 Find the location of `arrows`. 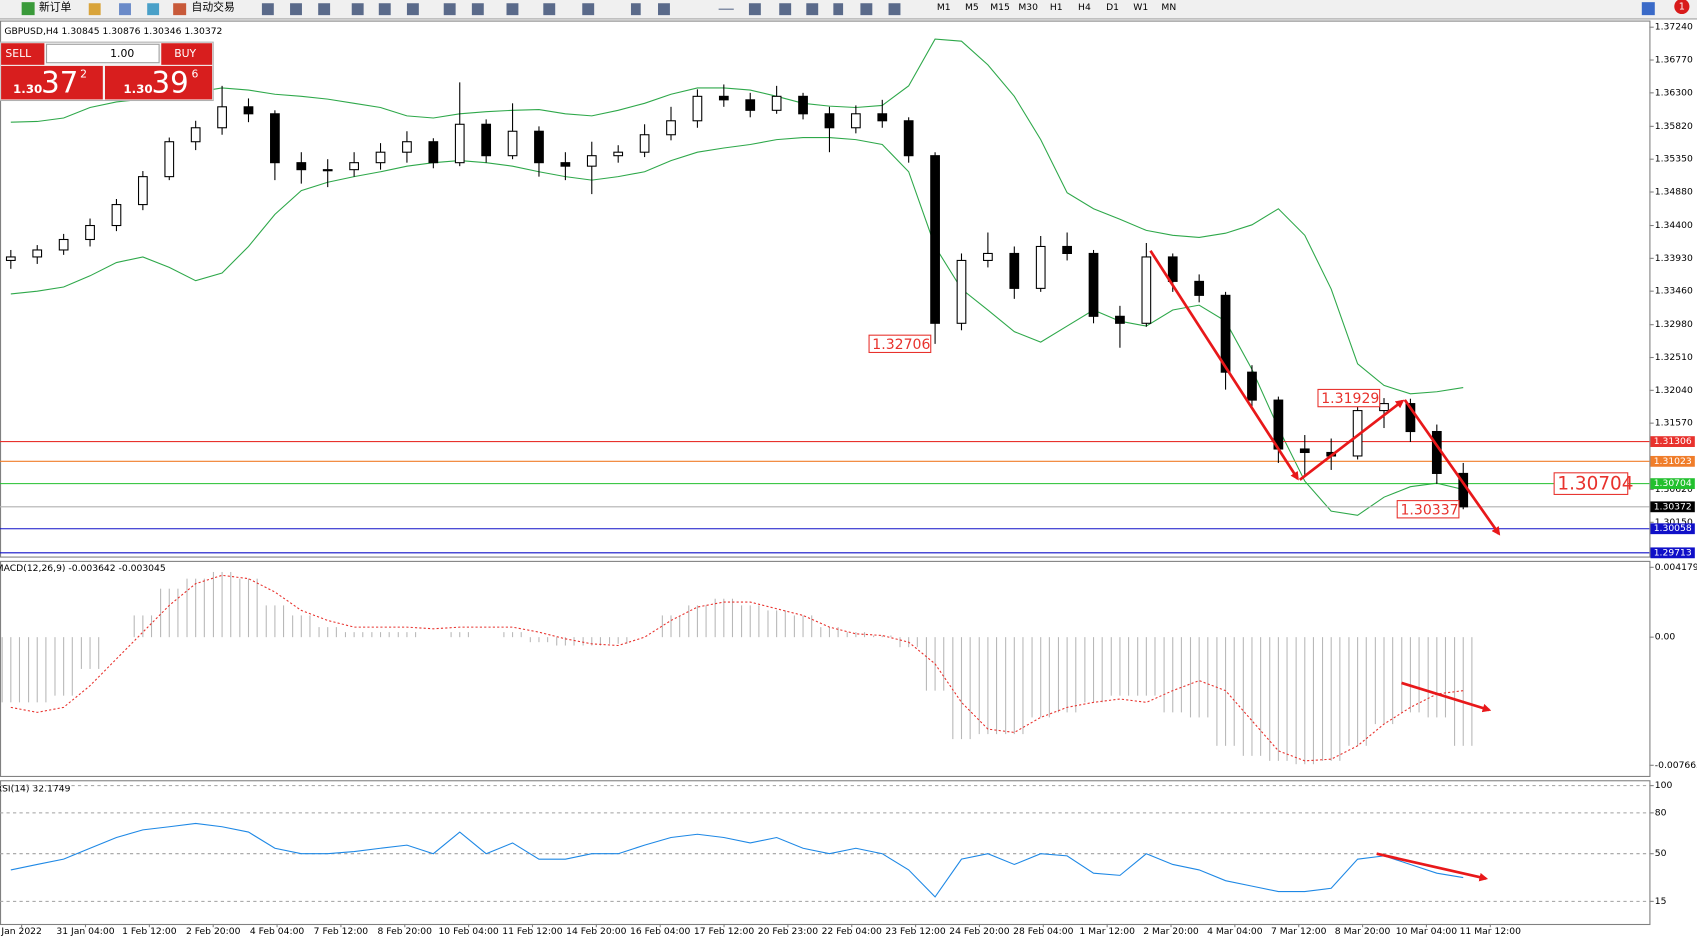

arrows is located at coordinates (894, 9).